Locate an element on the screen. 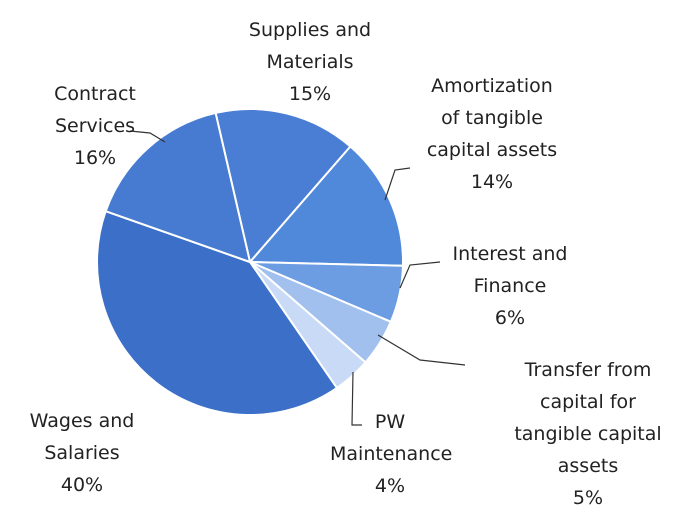 This screenshot has width=675, height=525. category-label: Supplies and Materials is located at coordinates (310, 46).